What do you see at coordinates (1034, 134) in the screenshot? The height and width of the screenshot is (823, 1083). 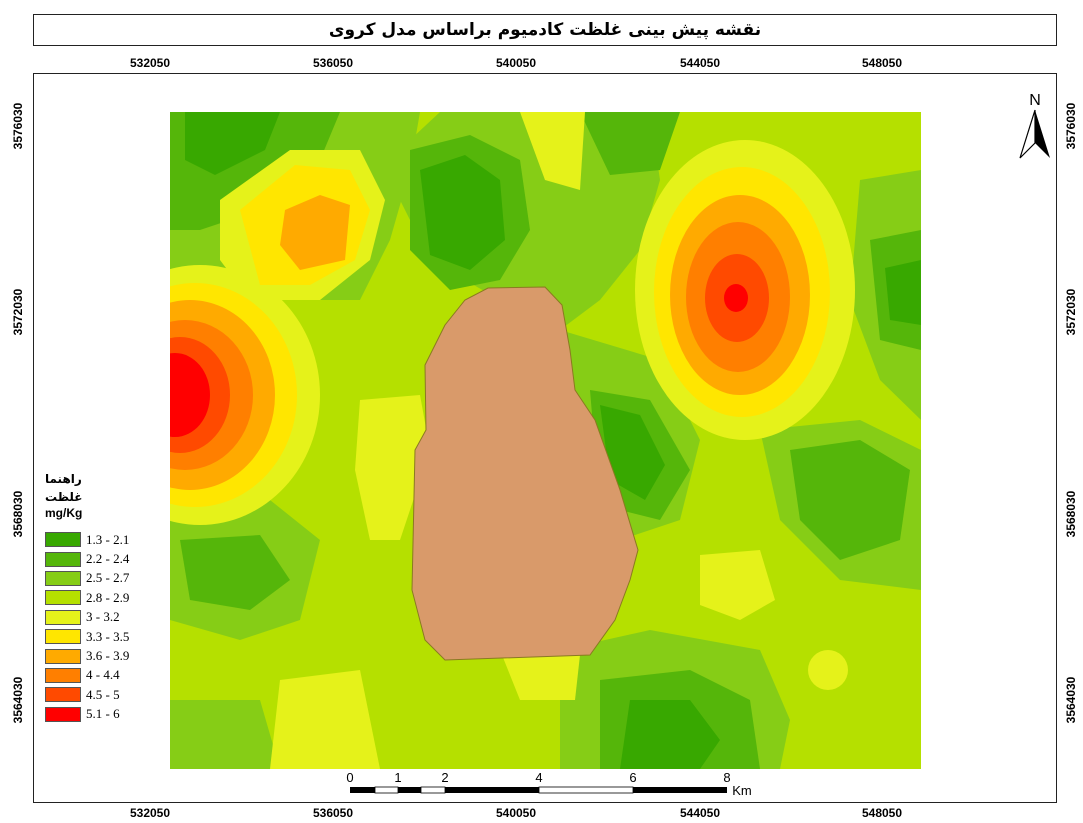 I see `north-arrow-icon` at bounding box center [1034, 134].